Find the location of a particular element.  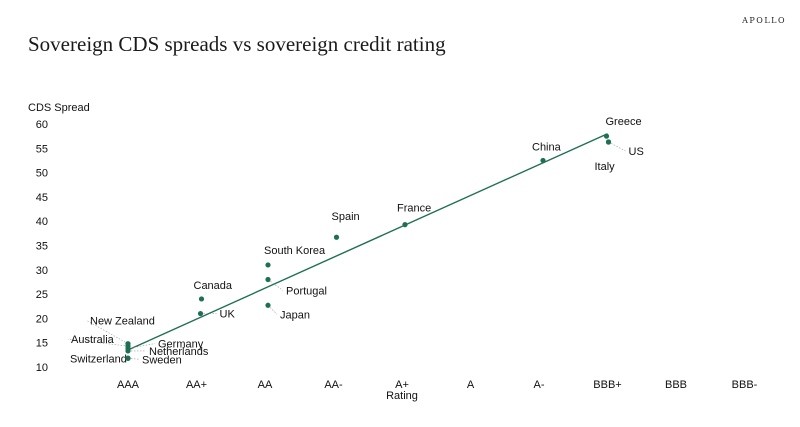

point-label-japan: Japan is located at coordinates (295, 315).